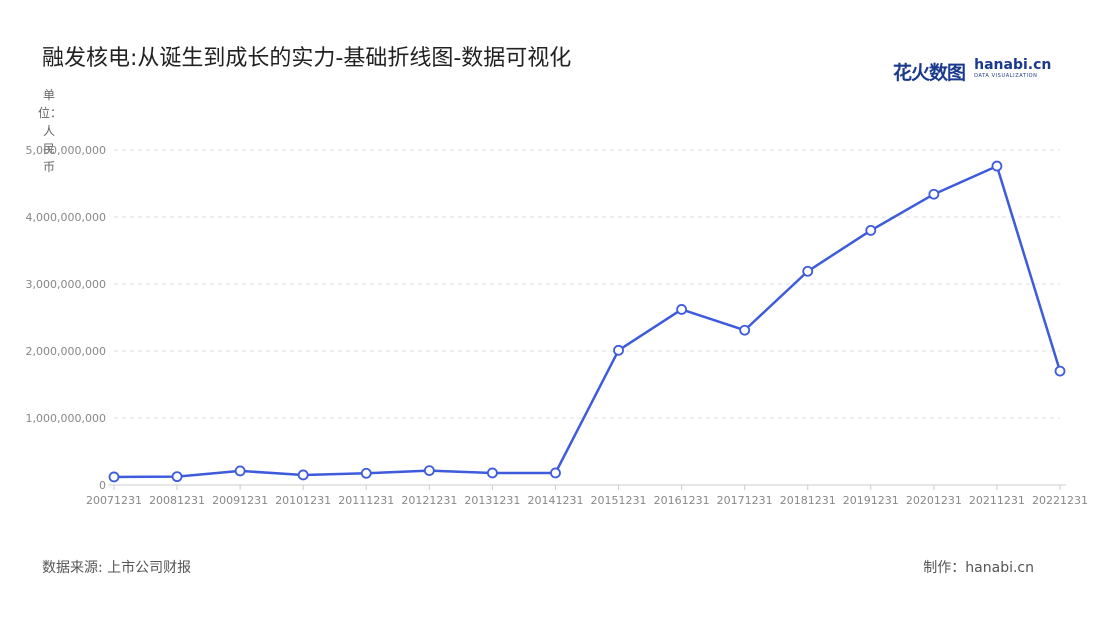 Image resolution: width=1100 pixels, height=620 pixels. I want to click on y-tick-label: 1,000,000,000, so click(66, 418).